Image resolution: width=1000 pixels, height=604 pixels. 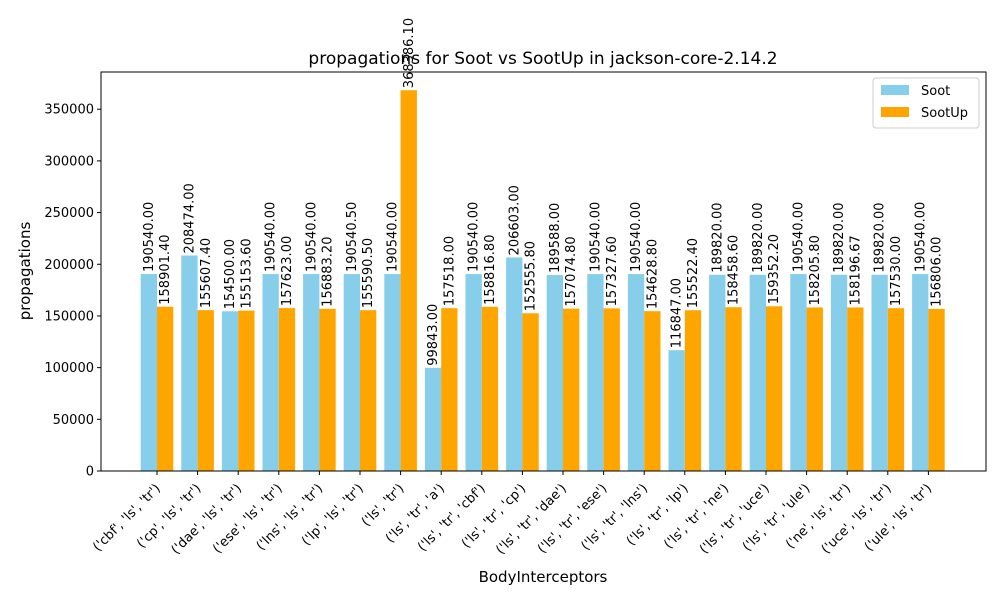 I want to click on data-label-sootup: 158901.40, so click(x=165, y=269).